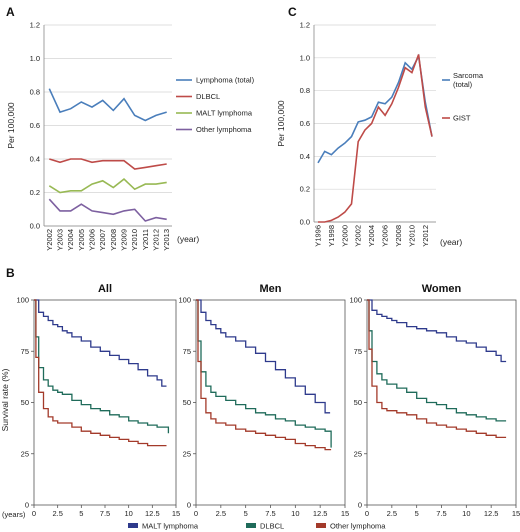 The height and width of the screenshot is (532, 520). Describe the element at coordinates (14, 514) in the screenshot. I see `x-axis-unit: (years)` at that location.